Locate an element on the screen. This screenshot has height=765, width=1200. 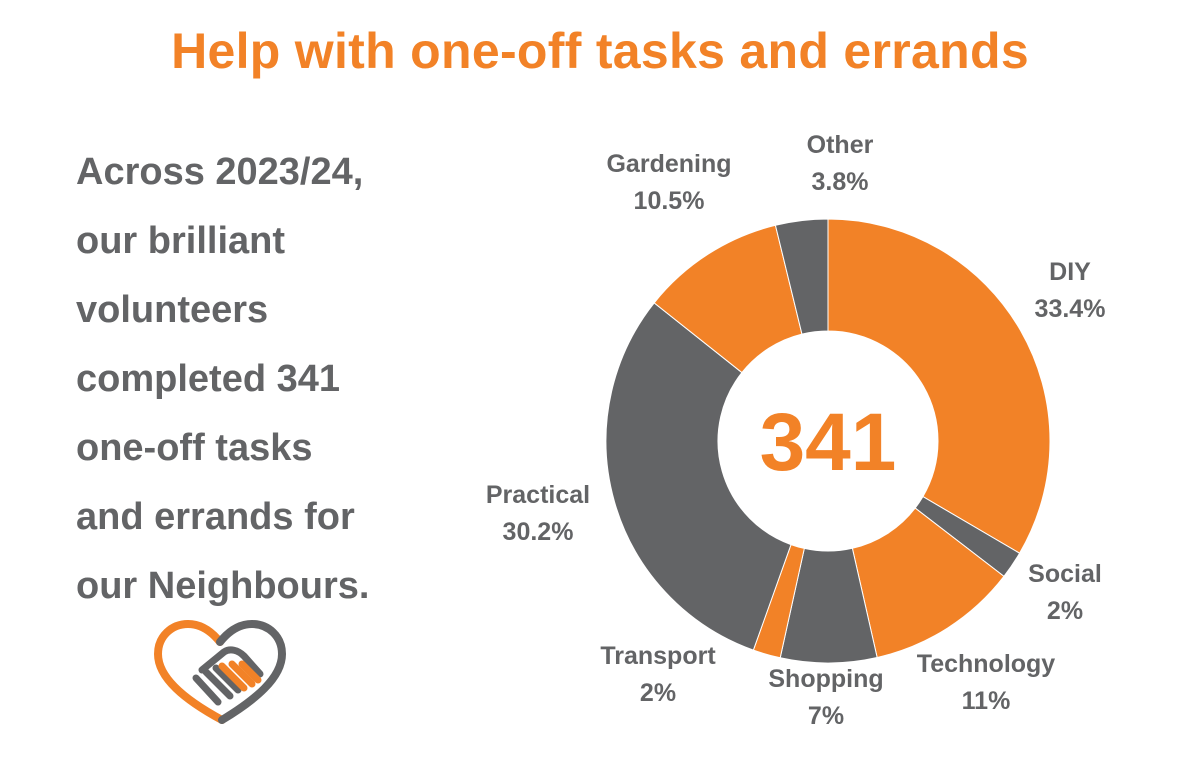
label-category: DIY is located at coordinates (1070, 272).